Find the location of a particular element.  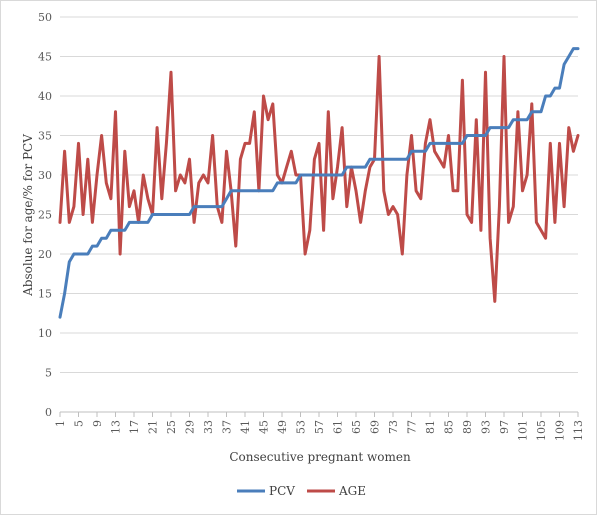

y-tick-label: 20 is located at coordinates (45, 254).